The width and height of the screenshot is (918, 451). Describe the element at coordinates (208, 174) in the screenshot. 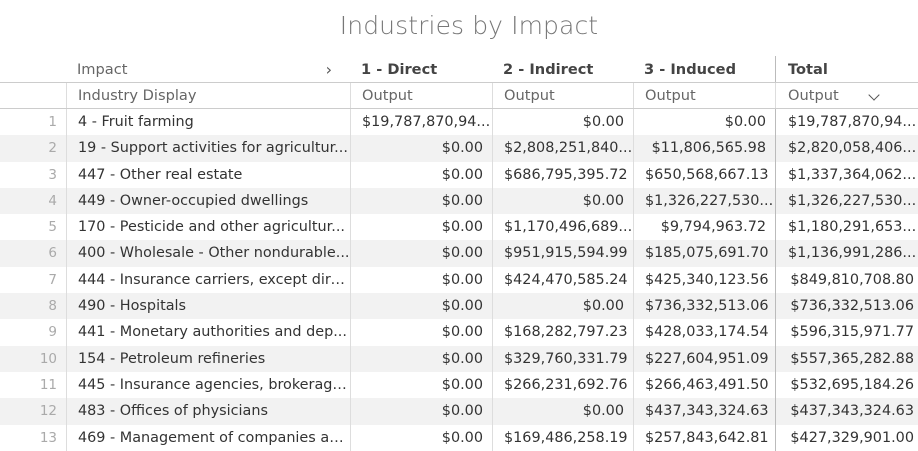

I see `industry-cell: 447 - Other real estate` at that location.